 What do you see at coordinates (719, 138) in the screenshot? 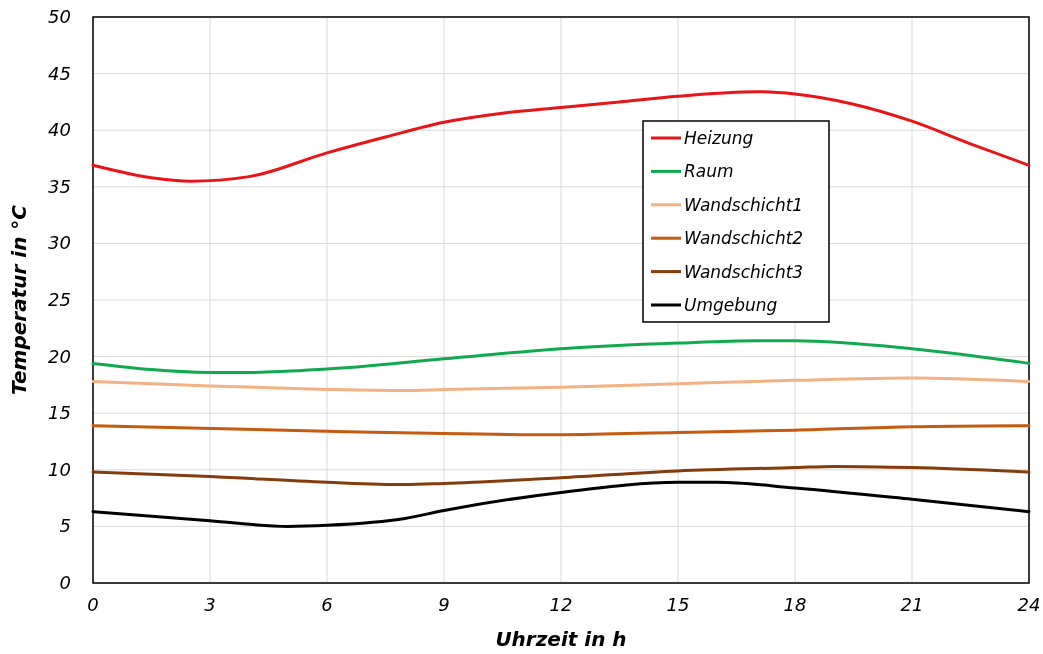
I see `legend-label: Heizung` at bounding box center [719, 138].